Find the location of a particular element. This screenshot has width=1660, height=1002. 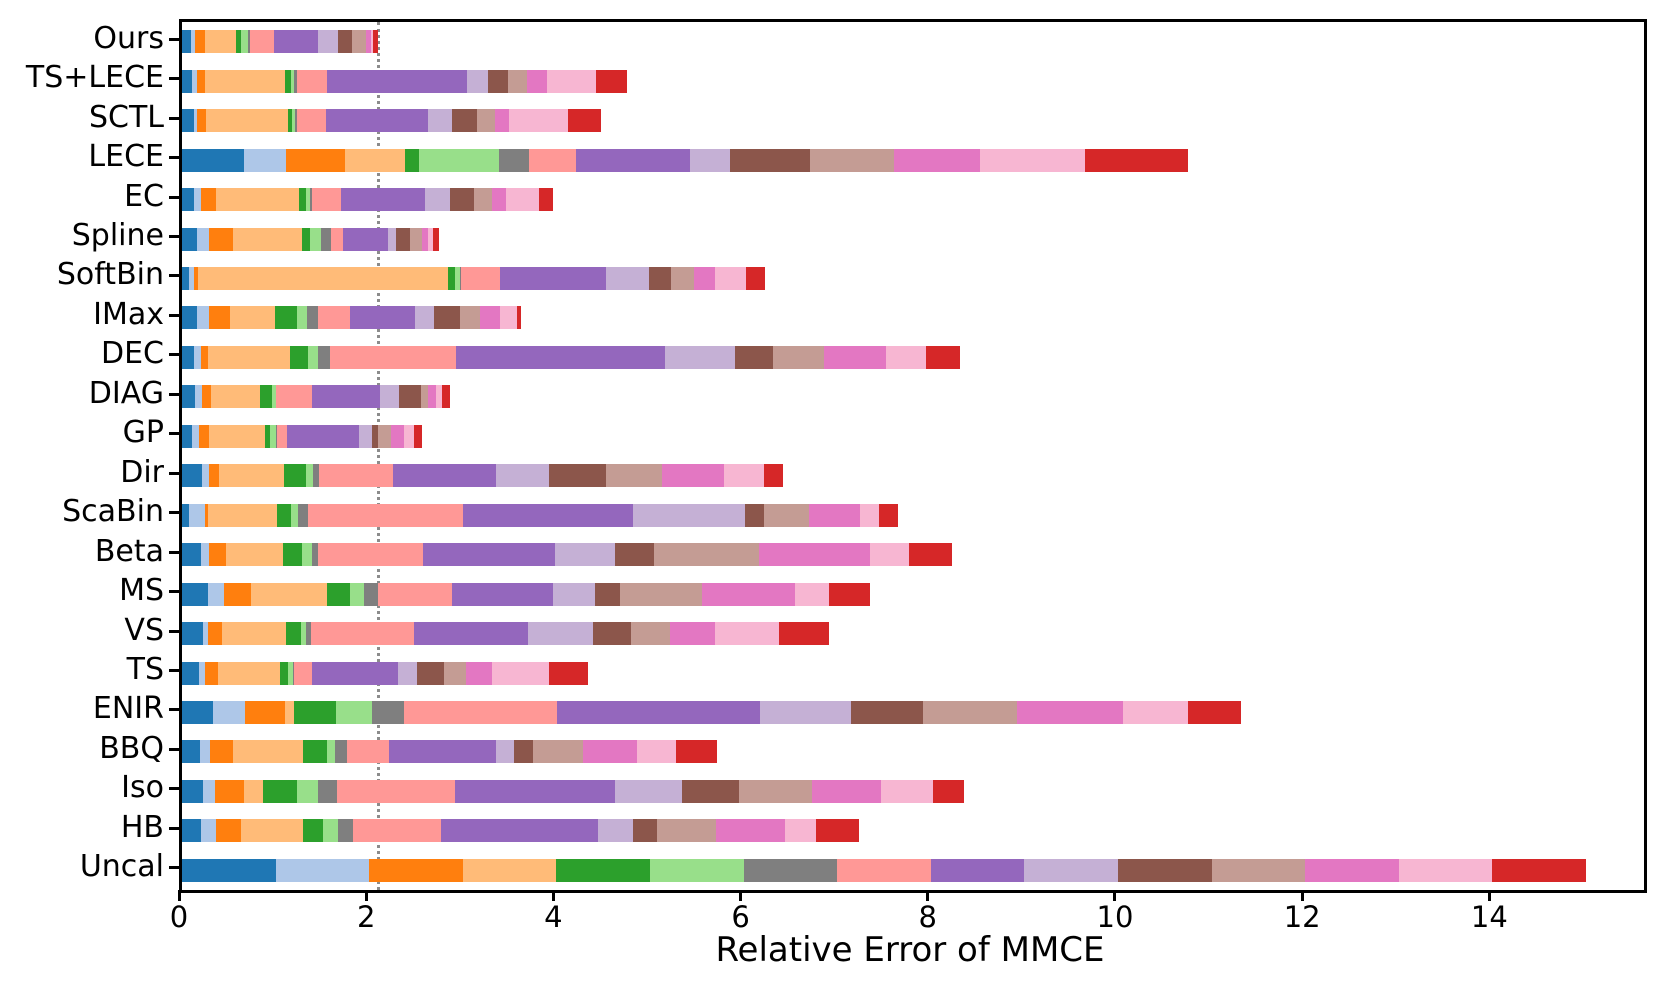

bar-Iso is located at coordinates (573, 791).